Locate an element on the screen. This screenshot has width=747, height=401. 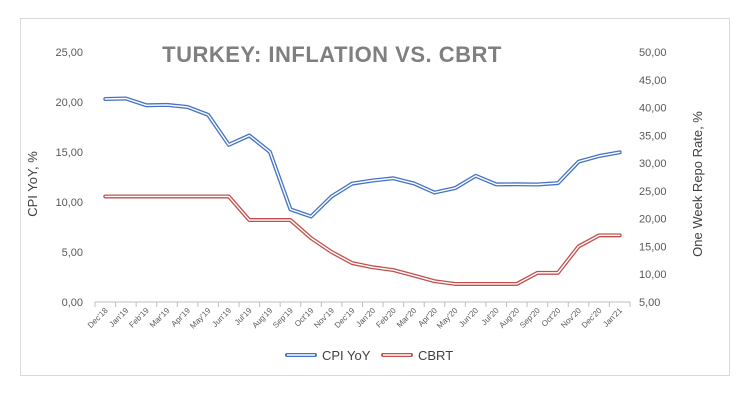
x-tick-label: Nov'20 is located at coordinates (571, 318).